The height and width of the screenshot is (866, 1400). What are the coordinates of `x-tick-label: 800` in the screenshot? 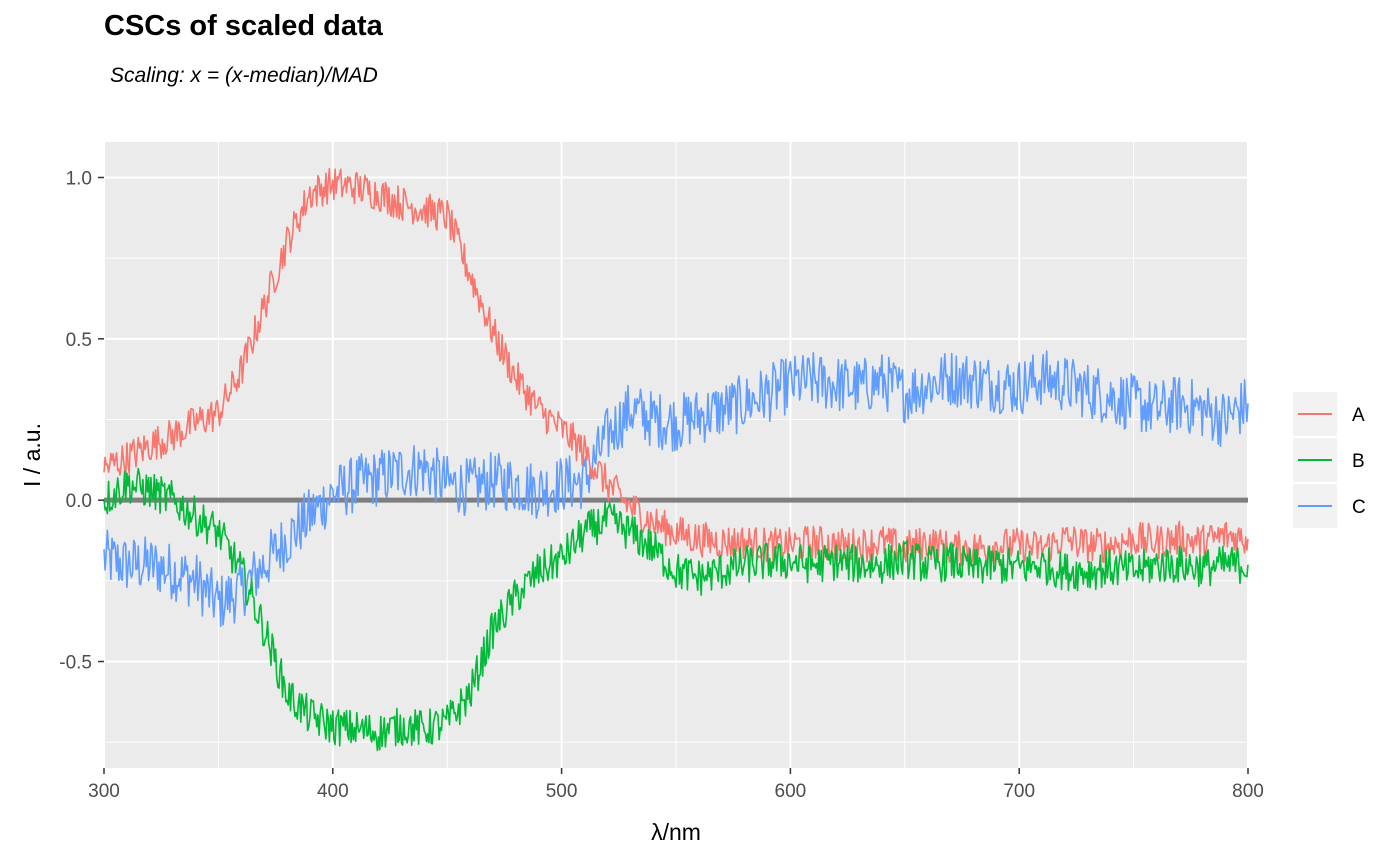 It's located at (1248, 791).